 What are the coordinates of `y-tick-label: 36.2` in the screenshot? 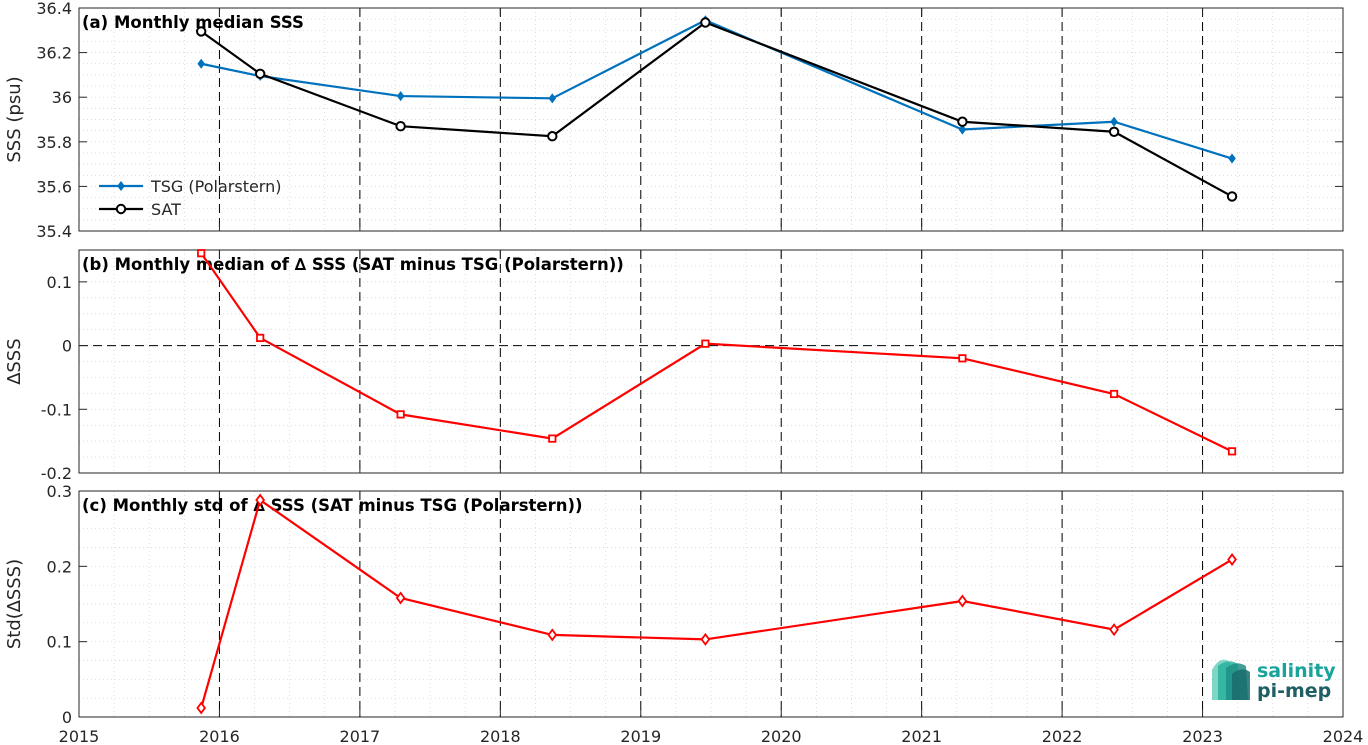 It's located at (54, 53).